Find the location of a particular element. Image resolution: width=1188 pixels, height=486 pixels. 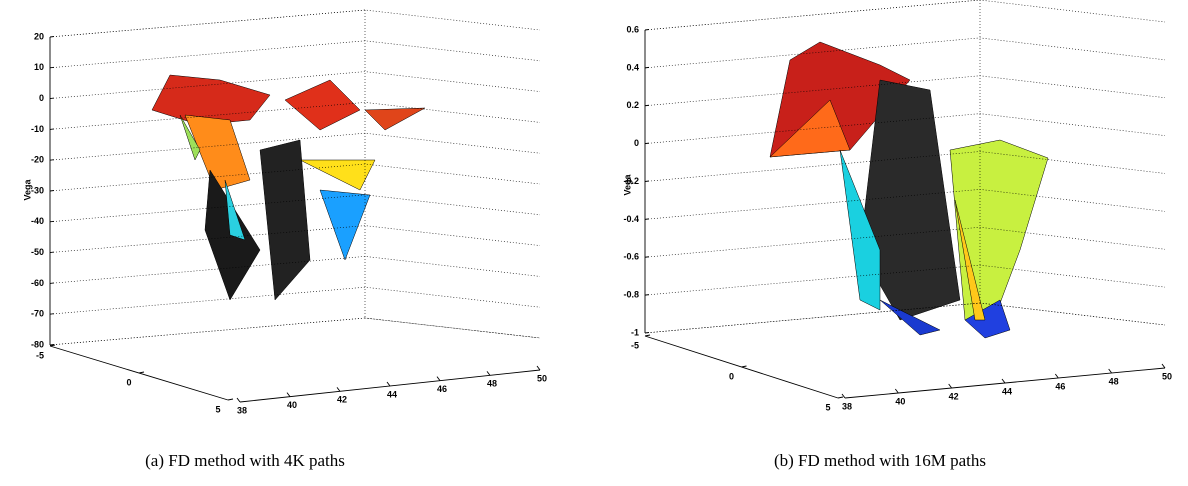

y-tick-label: 46 is located at coordinates (442, 389).